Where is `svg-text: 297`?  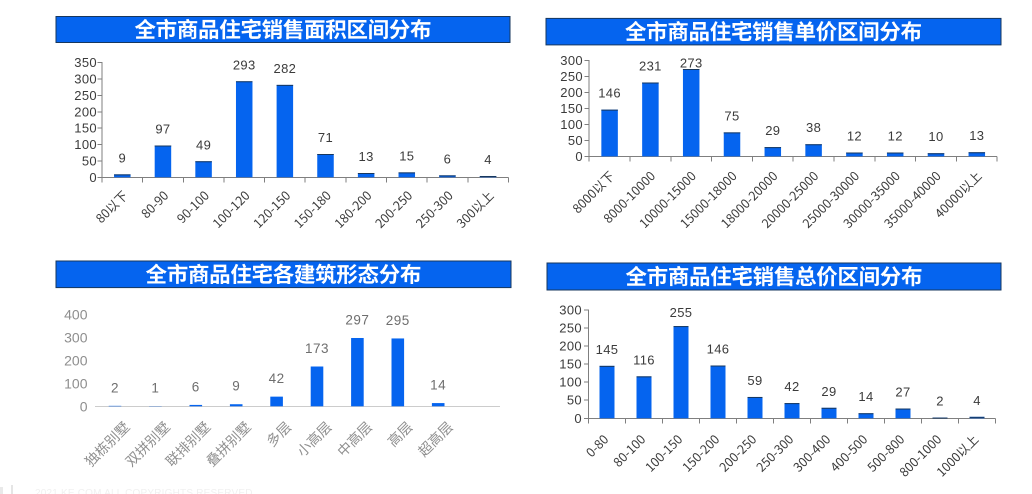
svg-text: 297 is located at coordinates (357, 319).